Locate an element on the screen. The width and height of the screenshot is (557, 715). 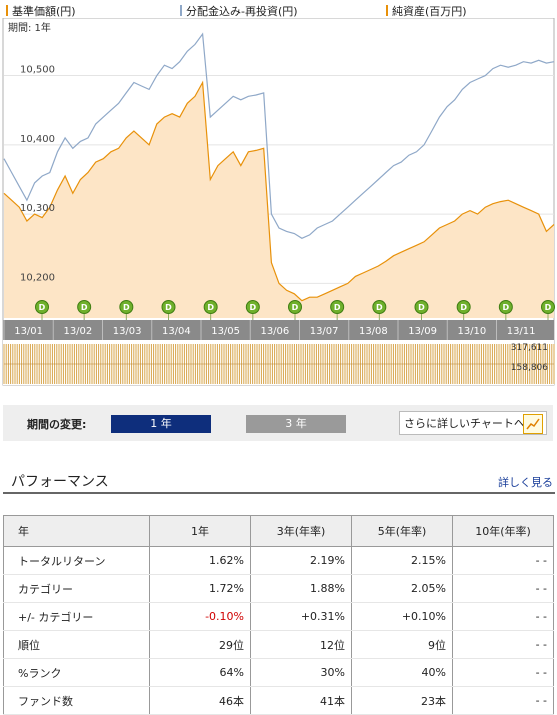
table-row: +/- カテゴリー -0.10% +0.31% +0.10% - - is located at coordinates (278, 616).